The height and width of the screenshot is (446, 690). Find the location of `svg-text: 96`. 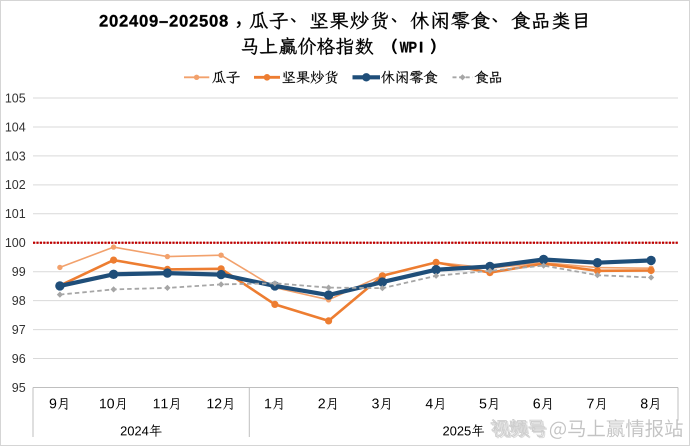

svg-text: 96 is located at coordinates (19, 359).